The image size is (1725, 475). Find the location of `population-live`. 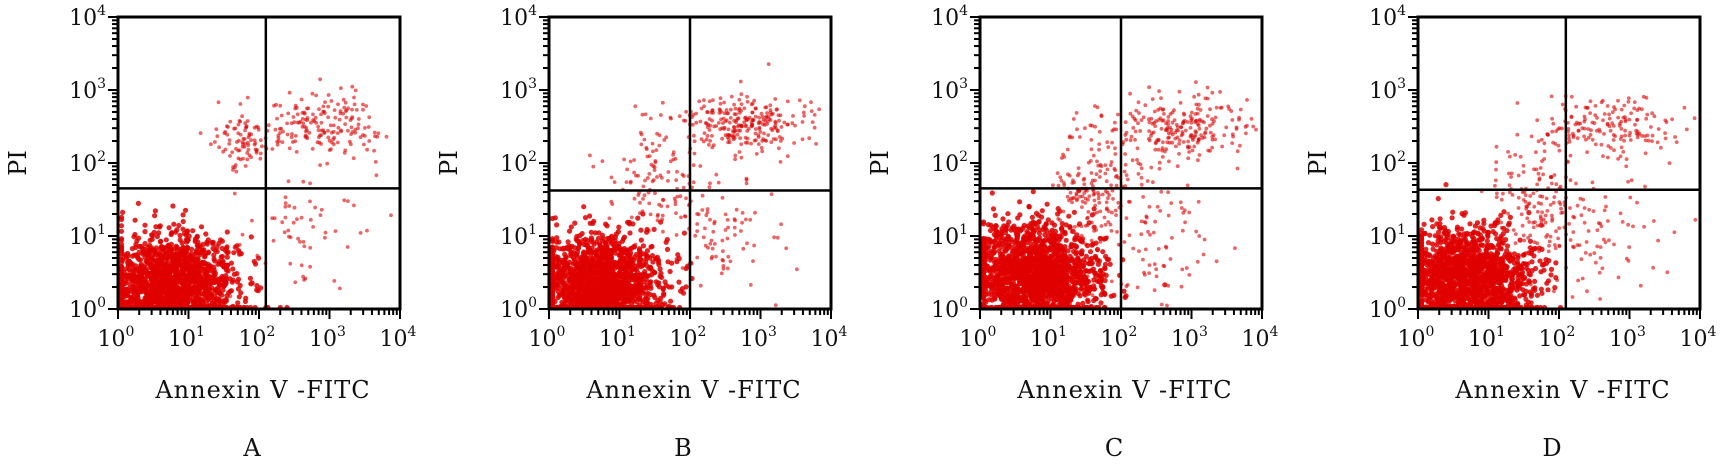

population-live is located at coordinates (622, 257).